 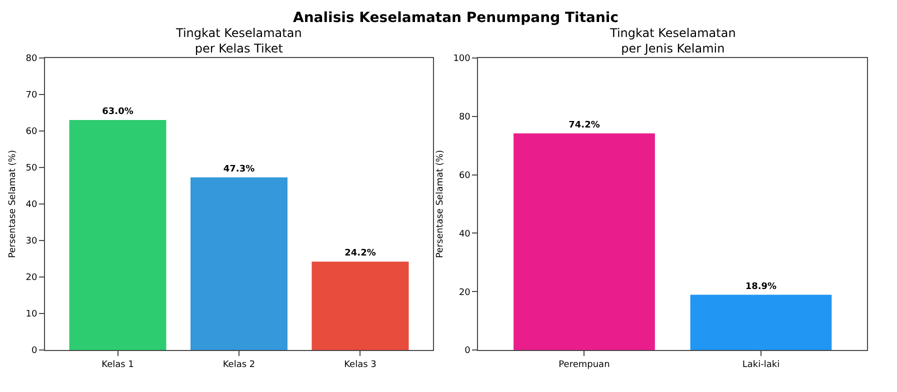 I want to click on x-tick-label: Kelas 3, so click(x=360, y=365).